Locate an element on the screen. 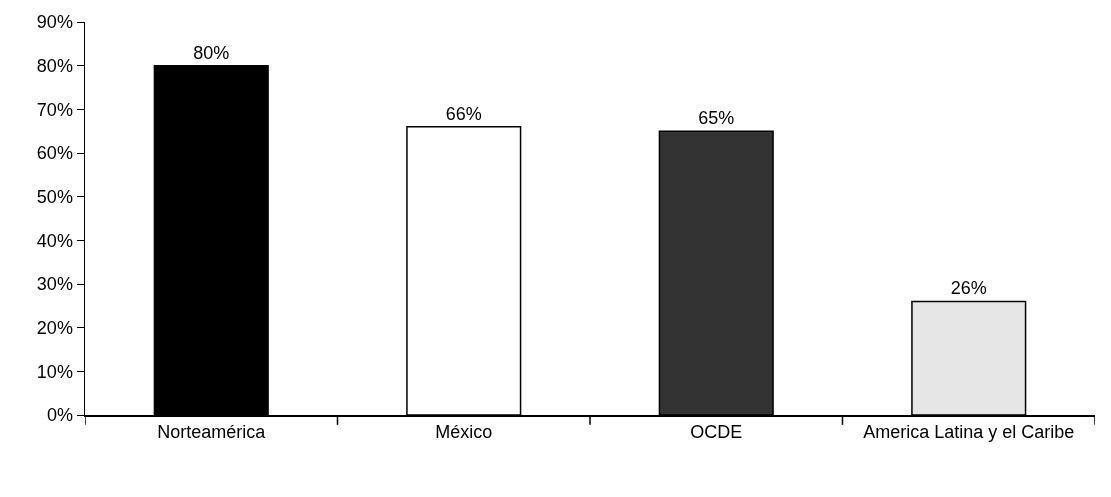  x-tick-label: OCDE is located at coordinates (716, 432).